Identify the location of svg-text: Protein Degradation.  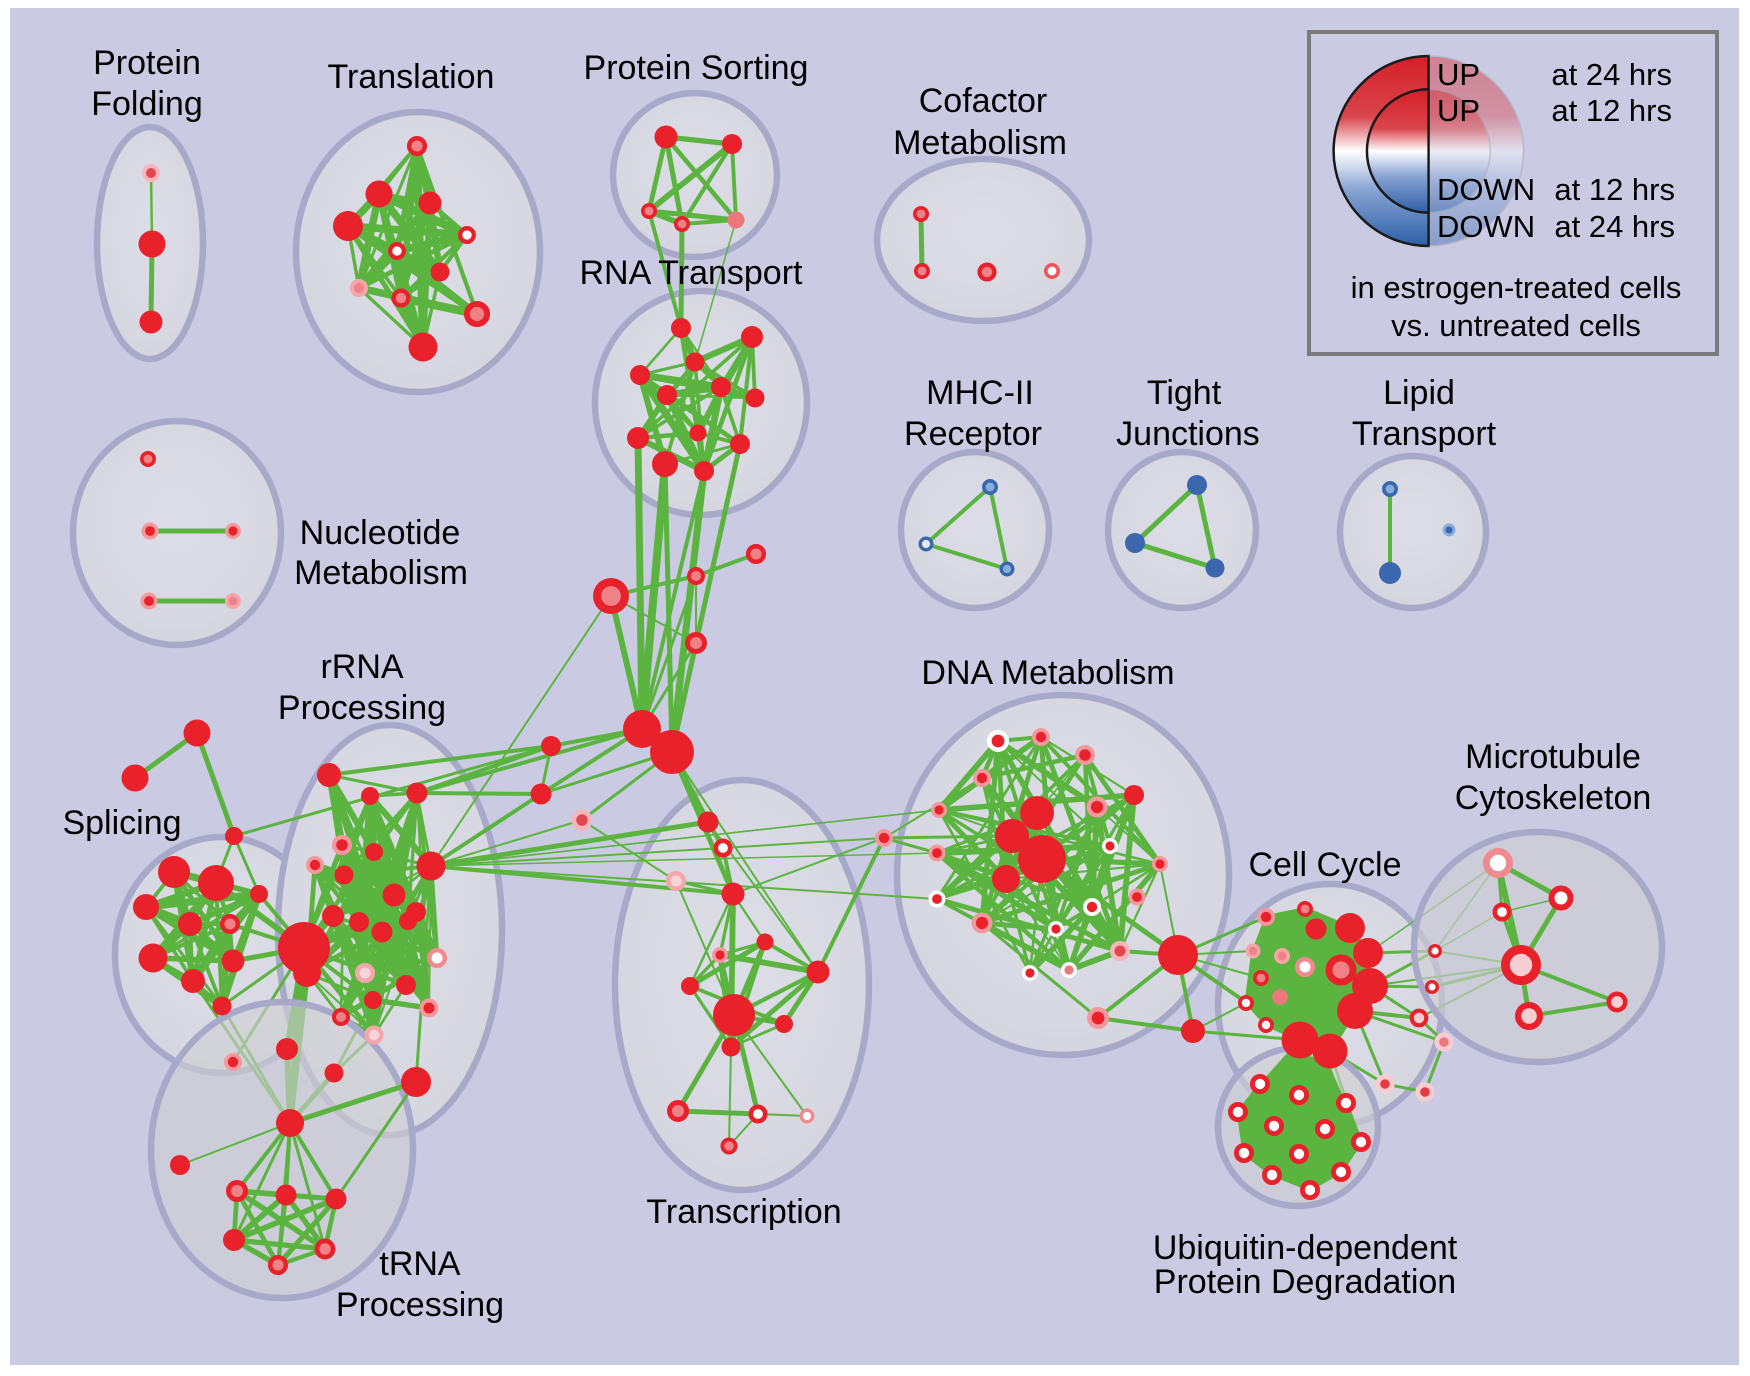
(1305, 1282).